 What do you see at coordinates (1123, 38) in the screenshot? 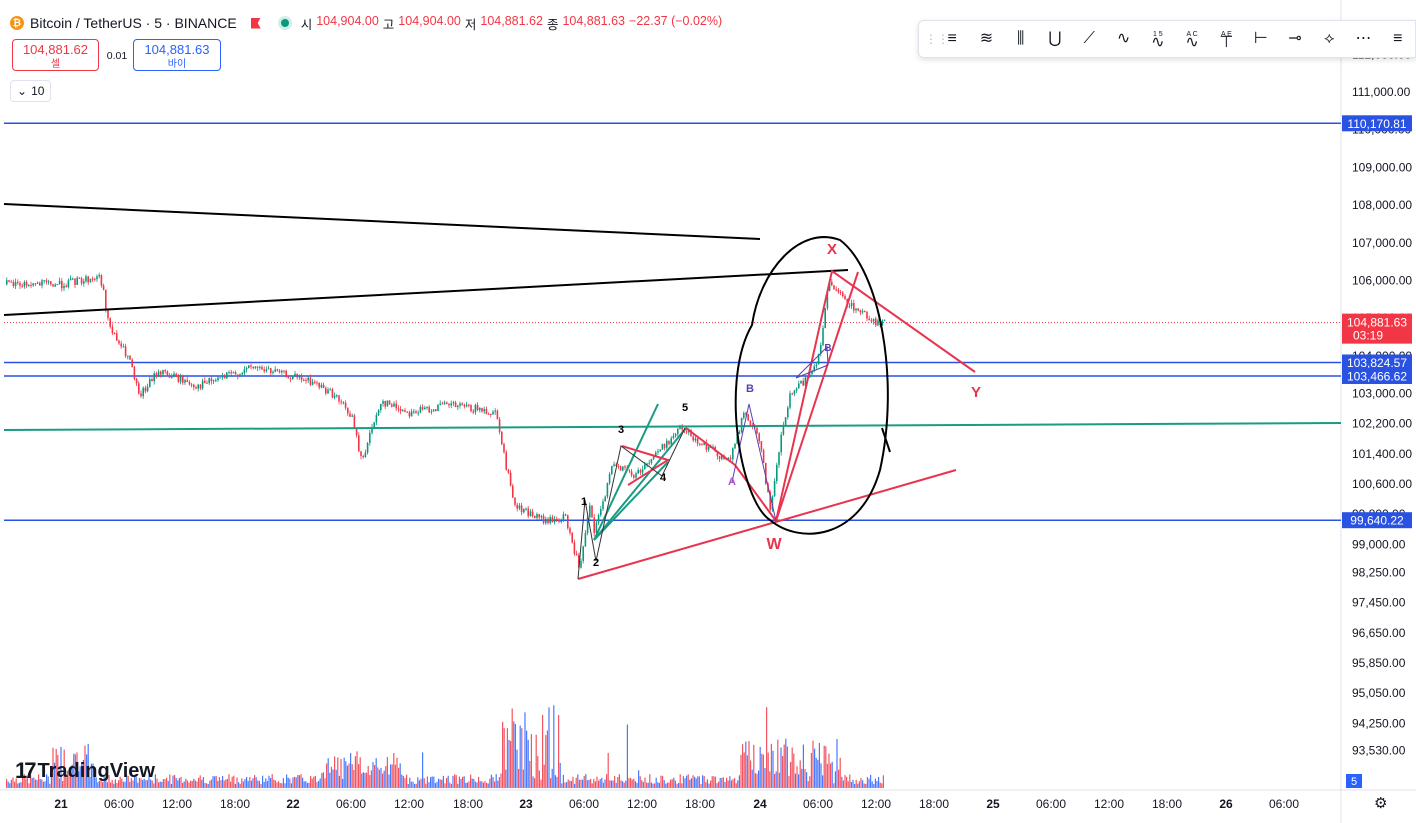
I see `fan-icon: ∿` at bounding box center [1123, 38].